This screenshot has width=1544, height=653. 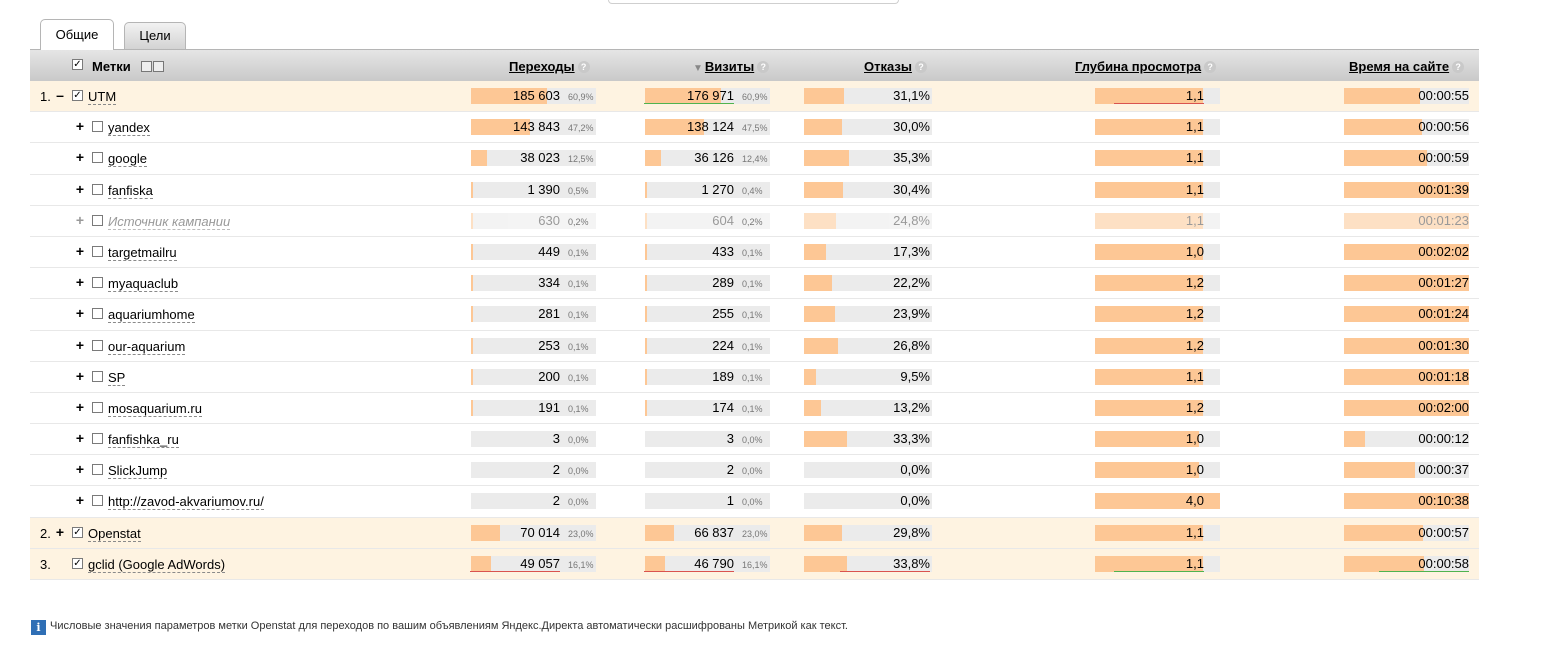 I want to click on row-label: aquariumhome, so click(x=151, y=315).